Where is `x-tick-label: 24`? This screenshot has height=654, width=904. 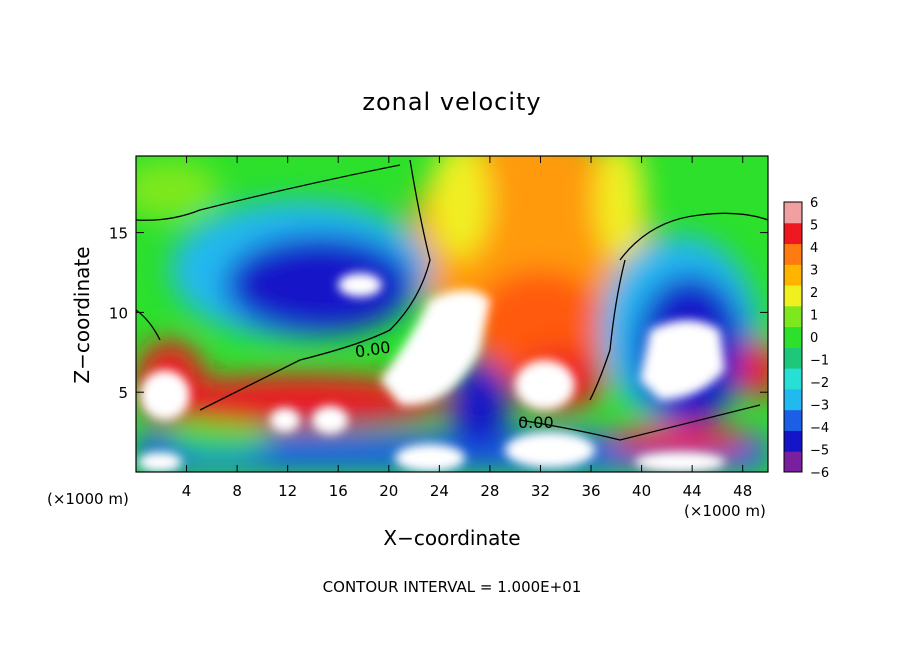 x-tick-label: 24 is located at coordinates (439, 491).